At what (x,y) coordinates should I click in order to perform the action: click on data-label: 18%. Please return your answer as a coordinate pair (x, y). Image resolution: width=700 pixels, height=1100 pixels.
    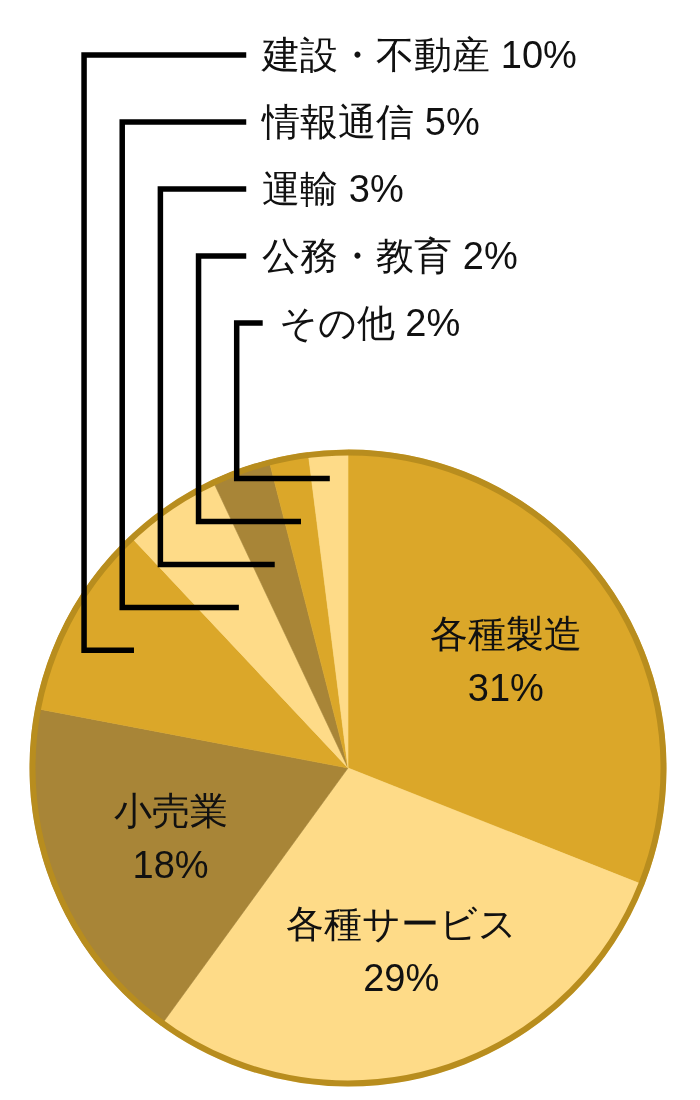
    Looking at the image, I should click on (170, 865).